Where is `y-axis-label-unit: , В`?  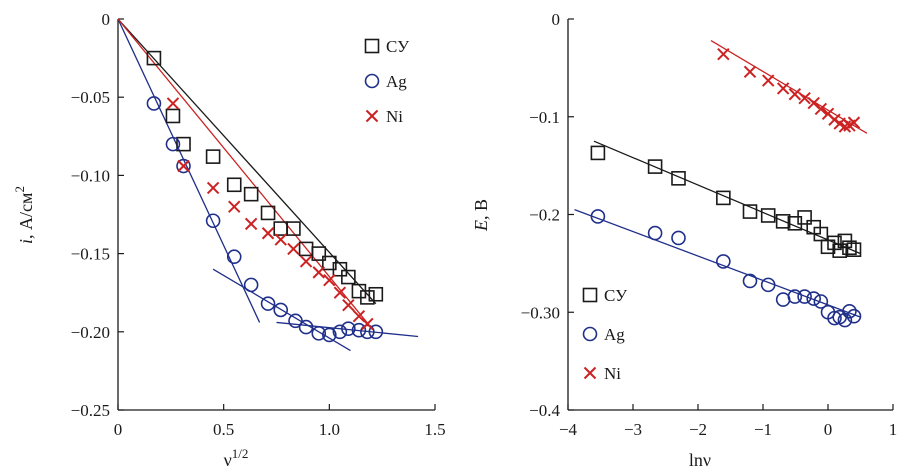
y-axis-label-unit: , В is located at coordinates (481, 209).